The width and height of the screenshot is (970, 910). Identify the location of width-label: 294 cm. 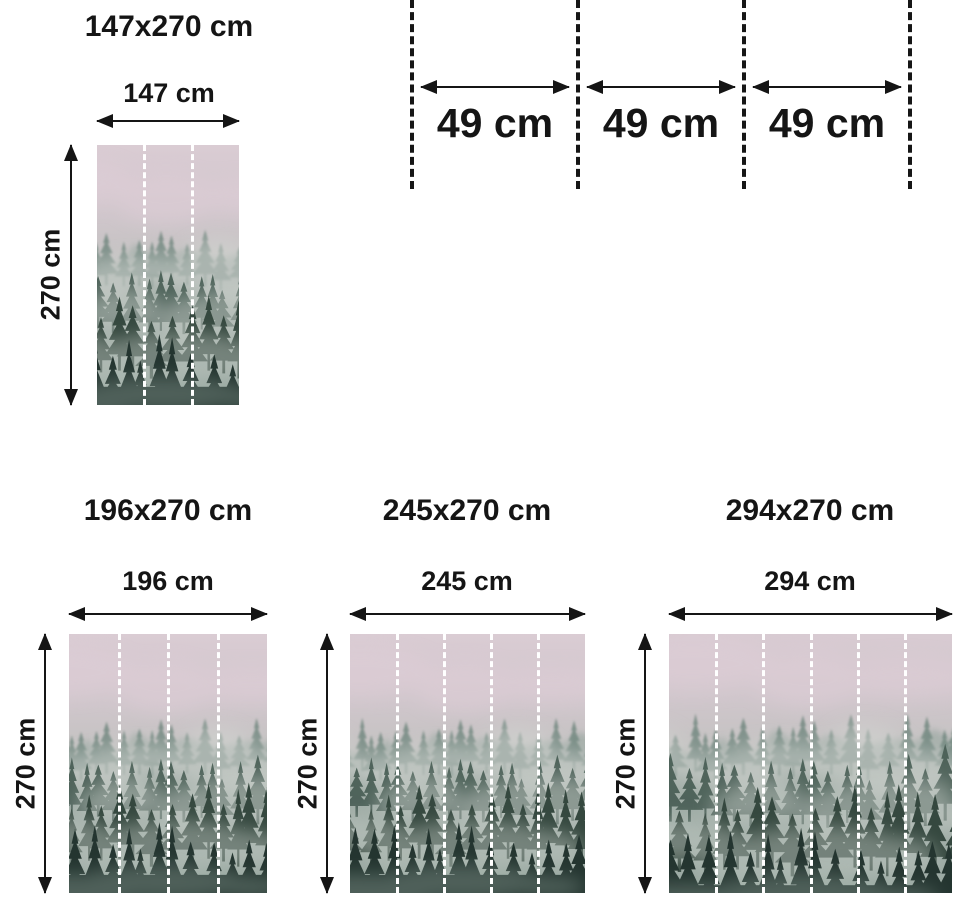
(810, 581).